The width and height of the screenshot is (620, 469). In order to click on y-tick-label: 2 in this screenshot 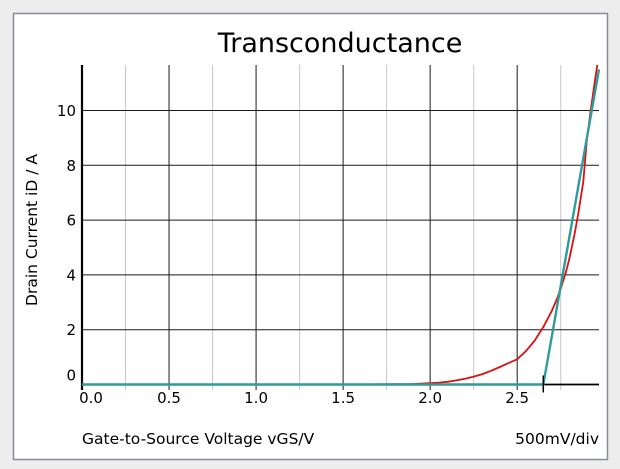, I will do `click(71, 330)`.